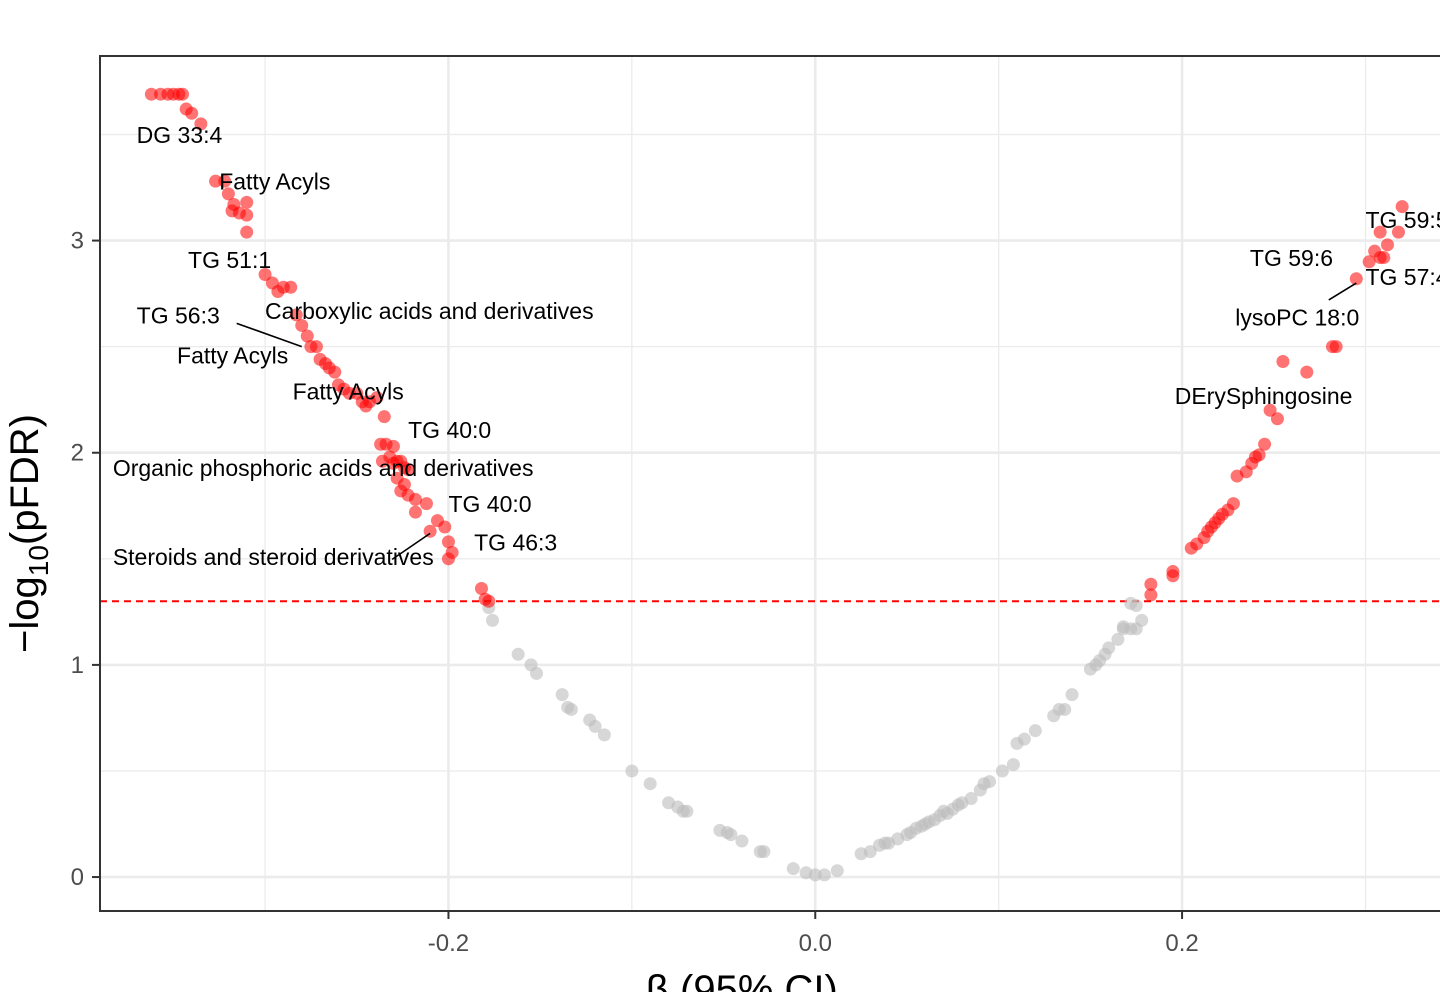  What do you see at coordinates (178, 315) in the screenshot?
I see `point-annotation-label: TG 56:3` at bounding box center [178, 315].